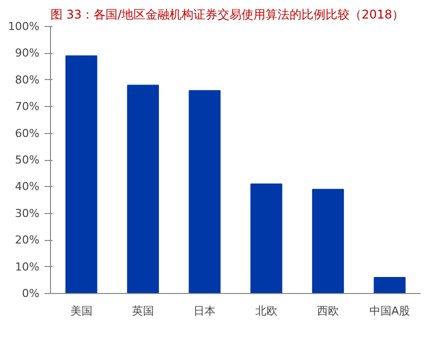  What do you see at coordinates (31, 293) in the screenshot?
I see `y-tick-label: 0%` at bounding box center [31, 293].